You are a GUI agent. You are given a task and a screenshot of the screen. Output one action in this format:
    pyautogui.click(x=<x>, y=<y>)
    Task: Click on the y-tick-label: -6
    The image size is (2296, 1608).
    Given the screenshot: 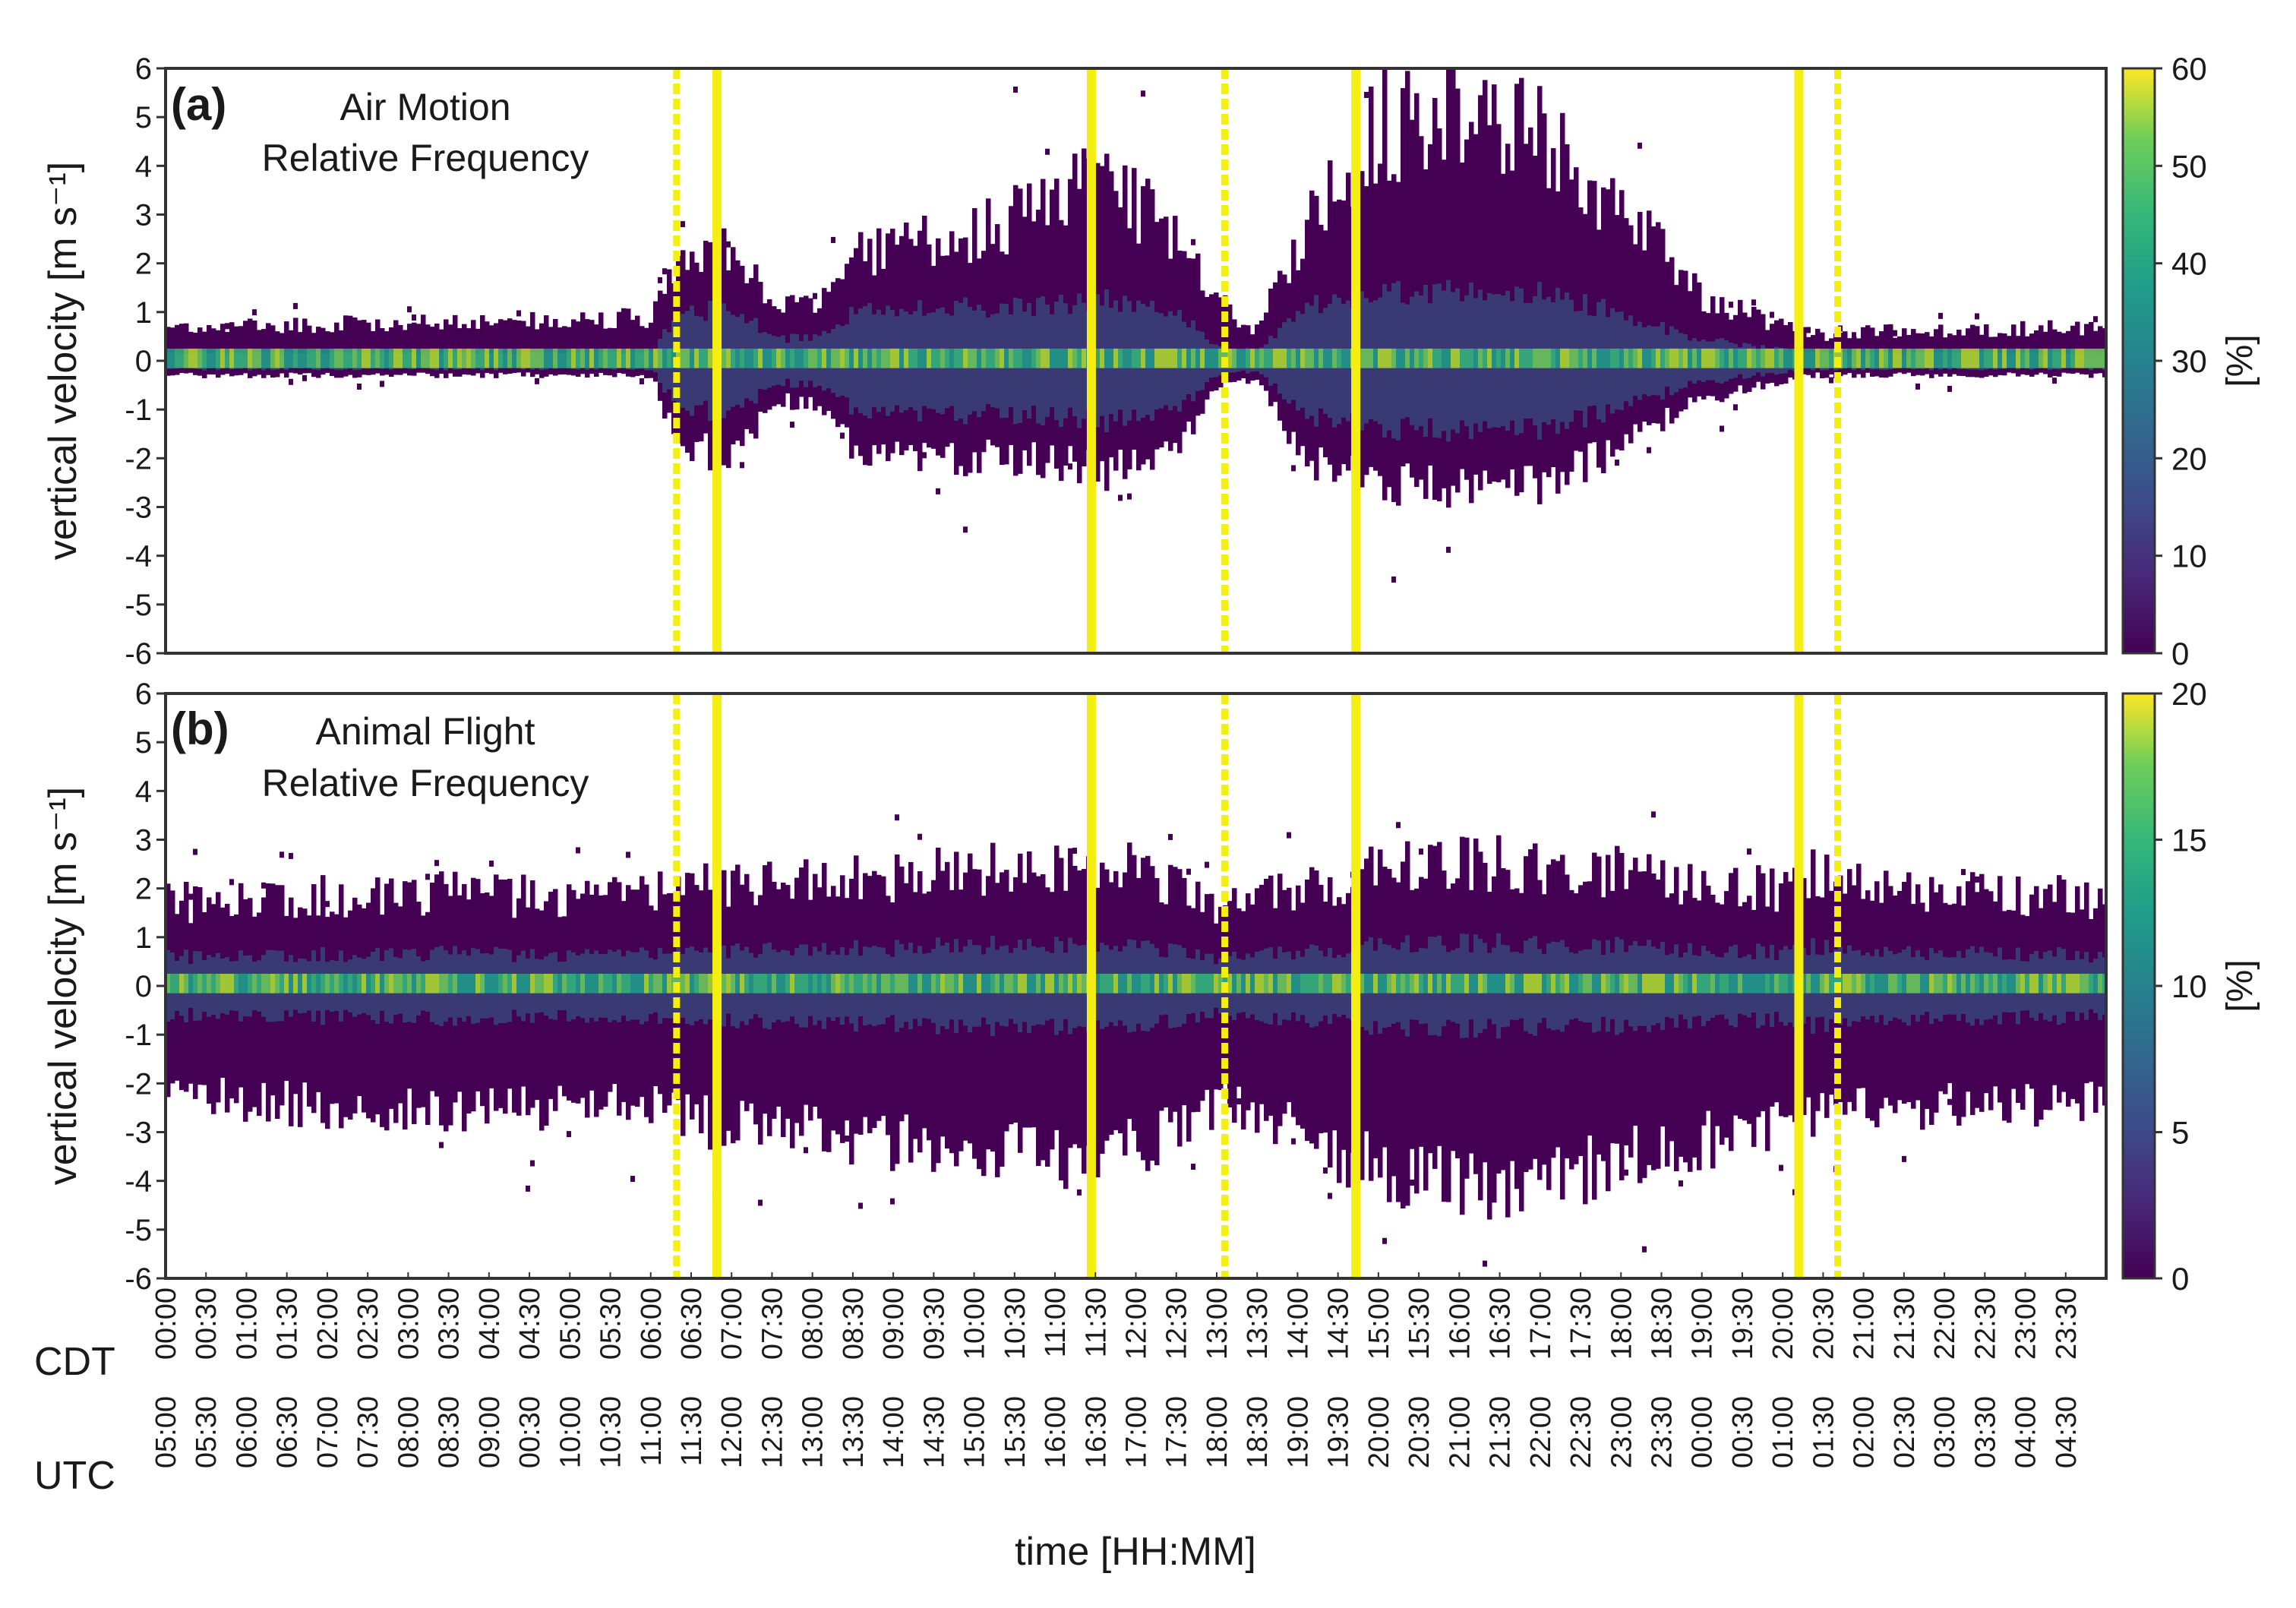 What is the action you would take?
    pyautogui.click(x=138, y=654)
    